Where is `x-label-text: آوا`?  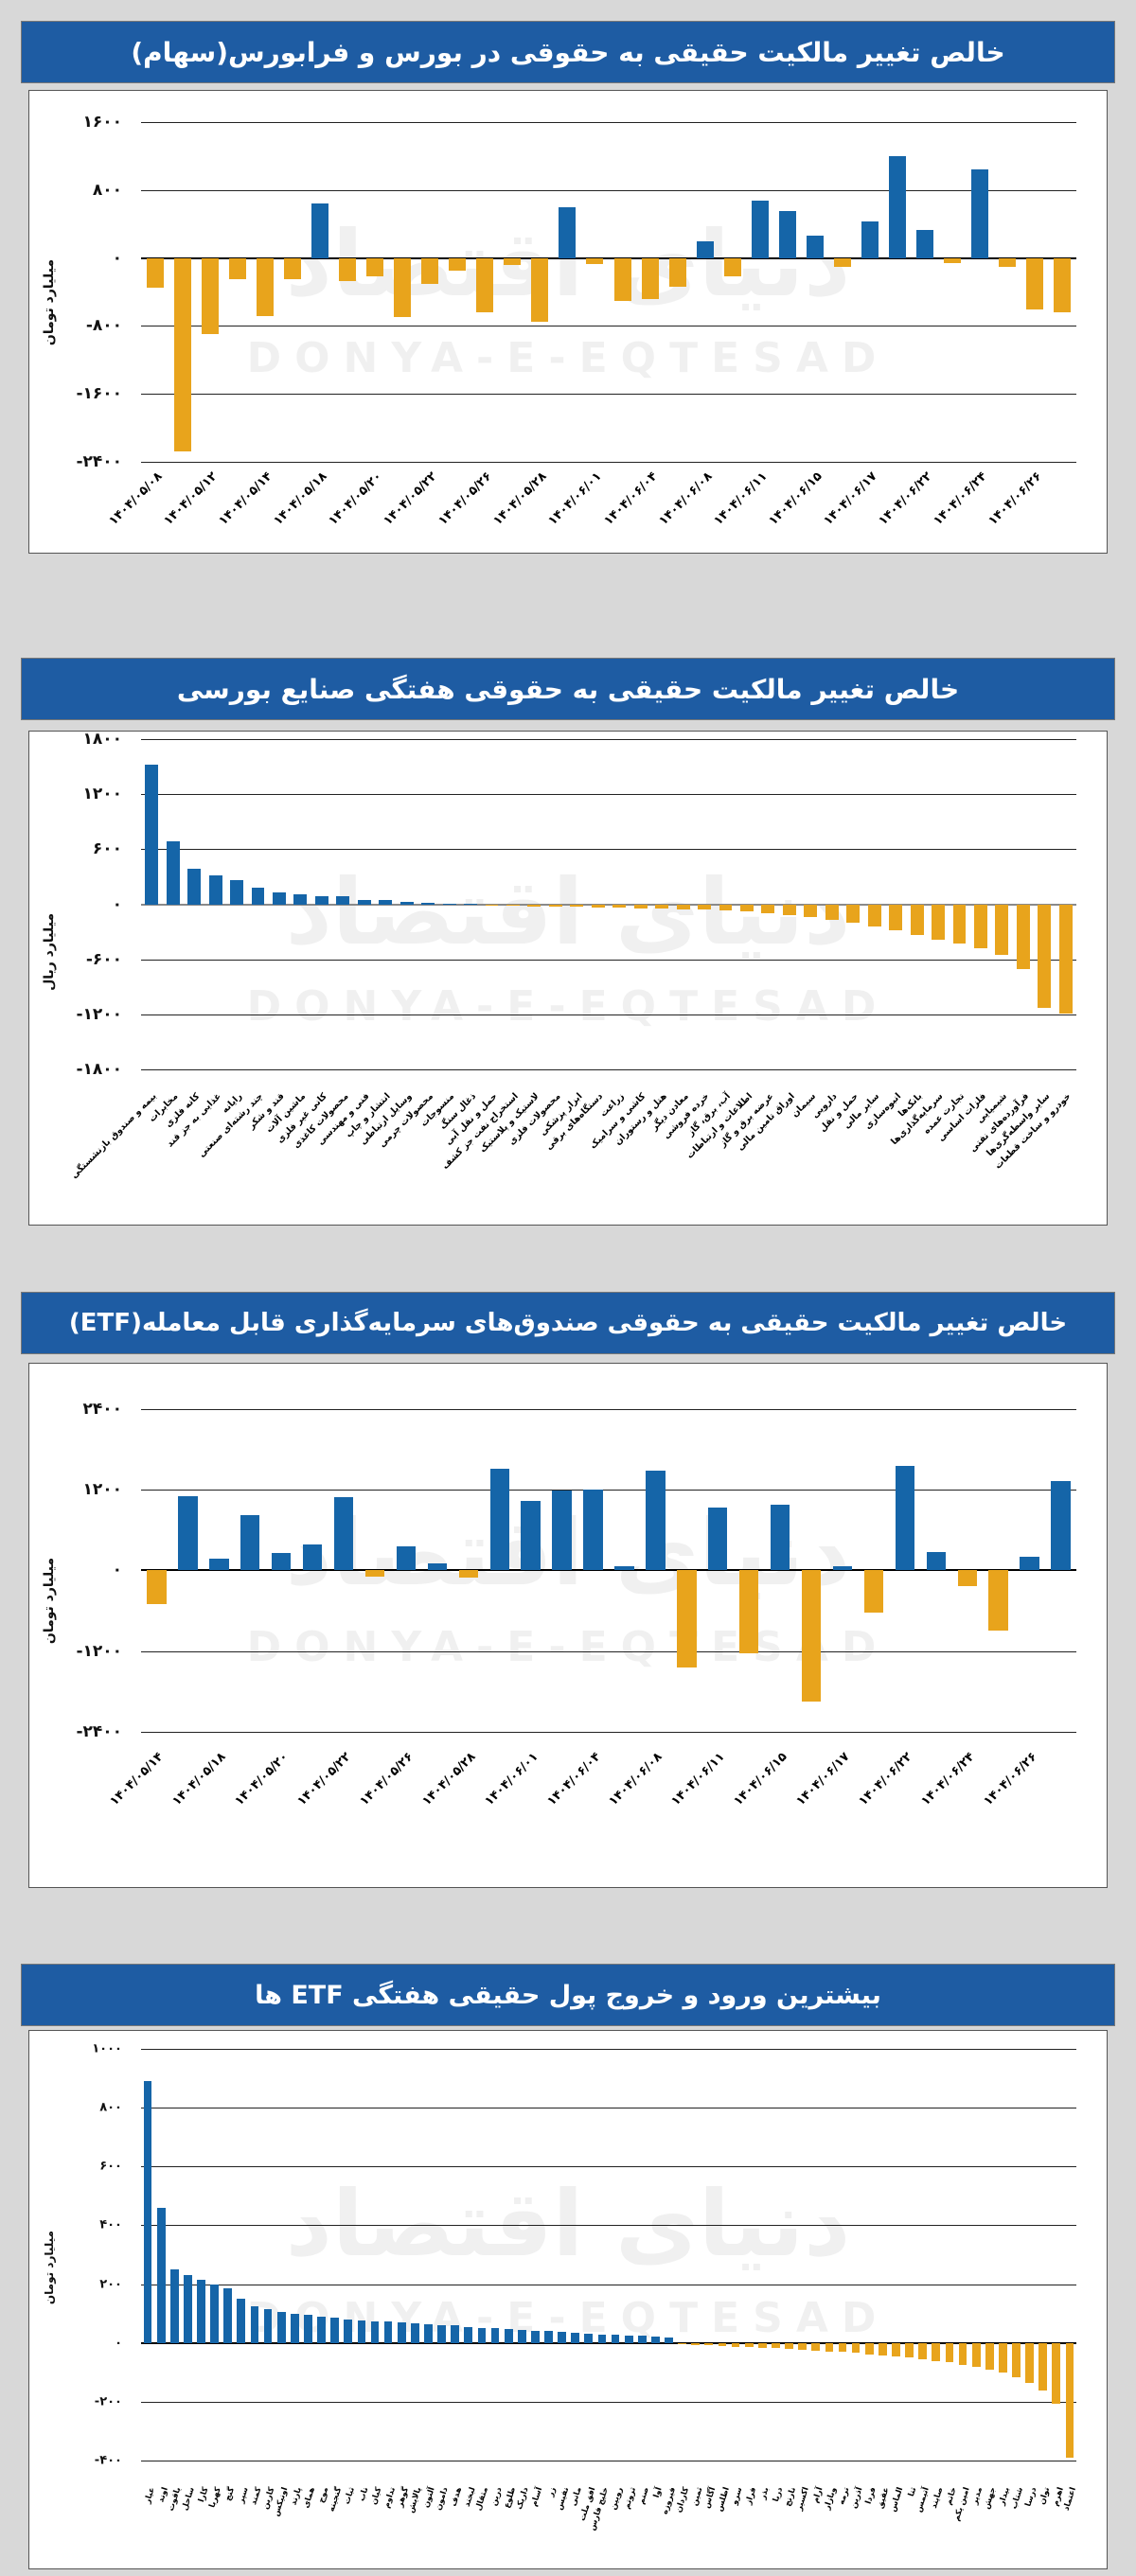 x-label-text: آوا is located at coordinates (658, 2492).